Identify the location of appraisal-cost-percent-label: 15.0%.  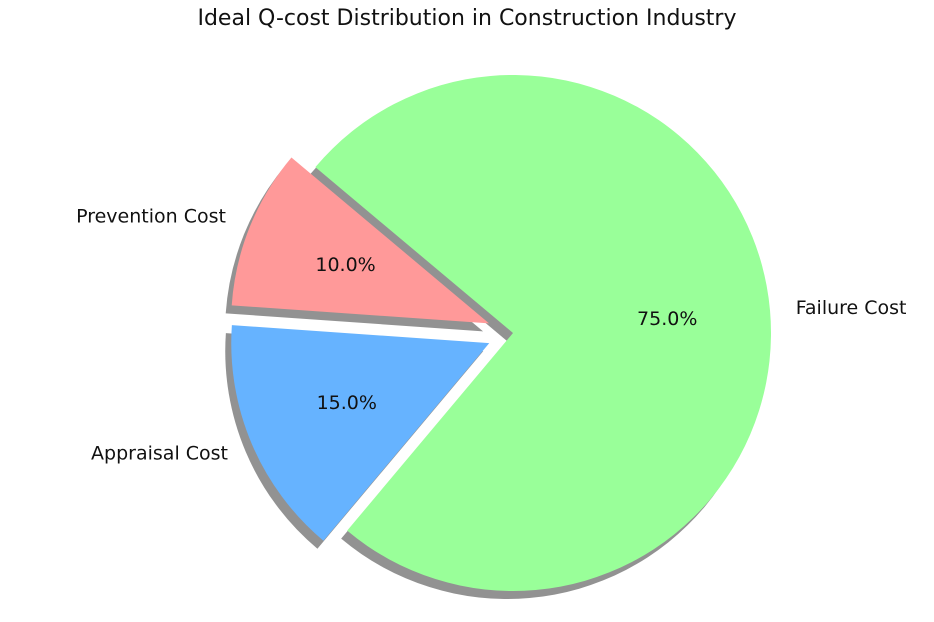
(347, 403).